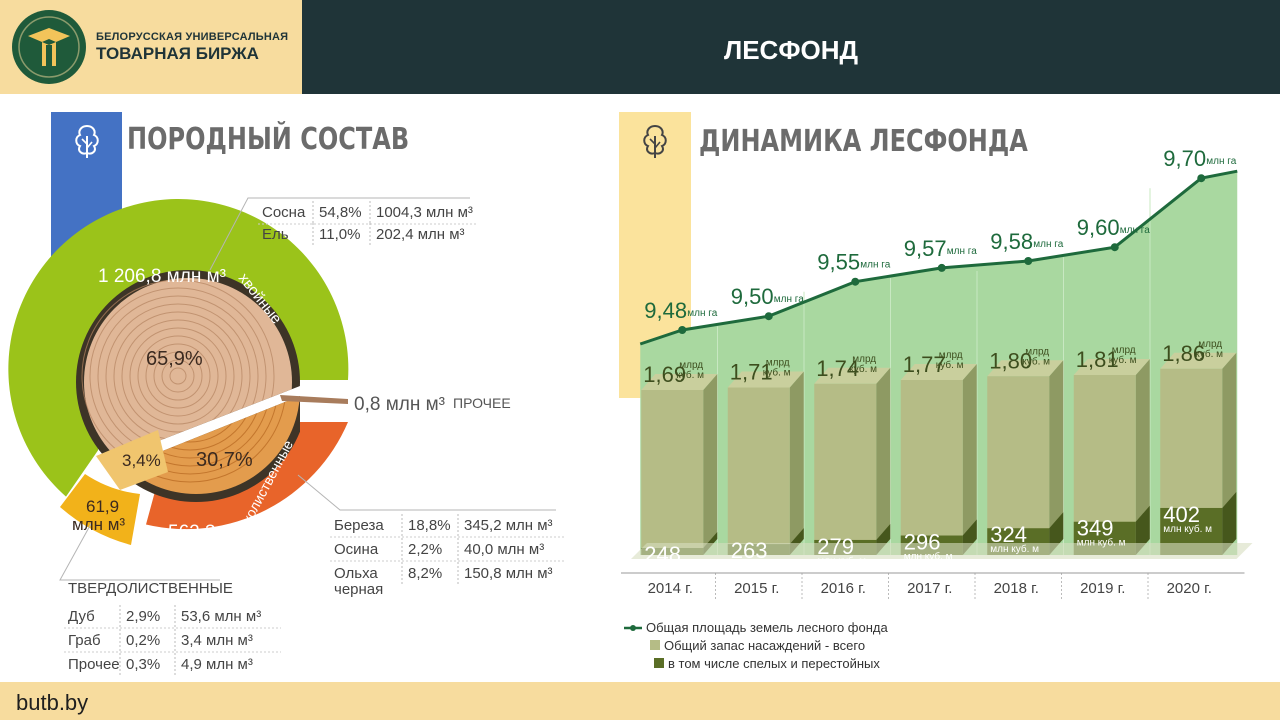 Image resolution: width=1280 pixels, height=720 pixels. What do you see at coordinates (942, 551) in the screenshot?
I see `chart-floor` at bounding box center [942, 551].